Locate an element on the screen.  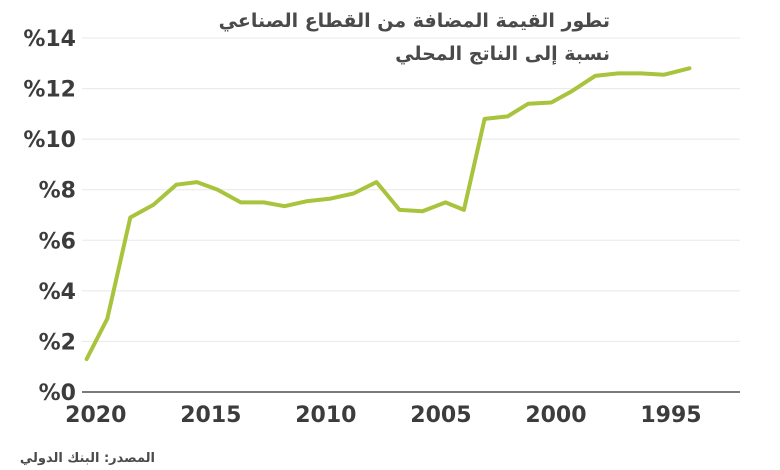
y-tick-label: %14 is located at coordinates (49, 39).